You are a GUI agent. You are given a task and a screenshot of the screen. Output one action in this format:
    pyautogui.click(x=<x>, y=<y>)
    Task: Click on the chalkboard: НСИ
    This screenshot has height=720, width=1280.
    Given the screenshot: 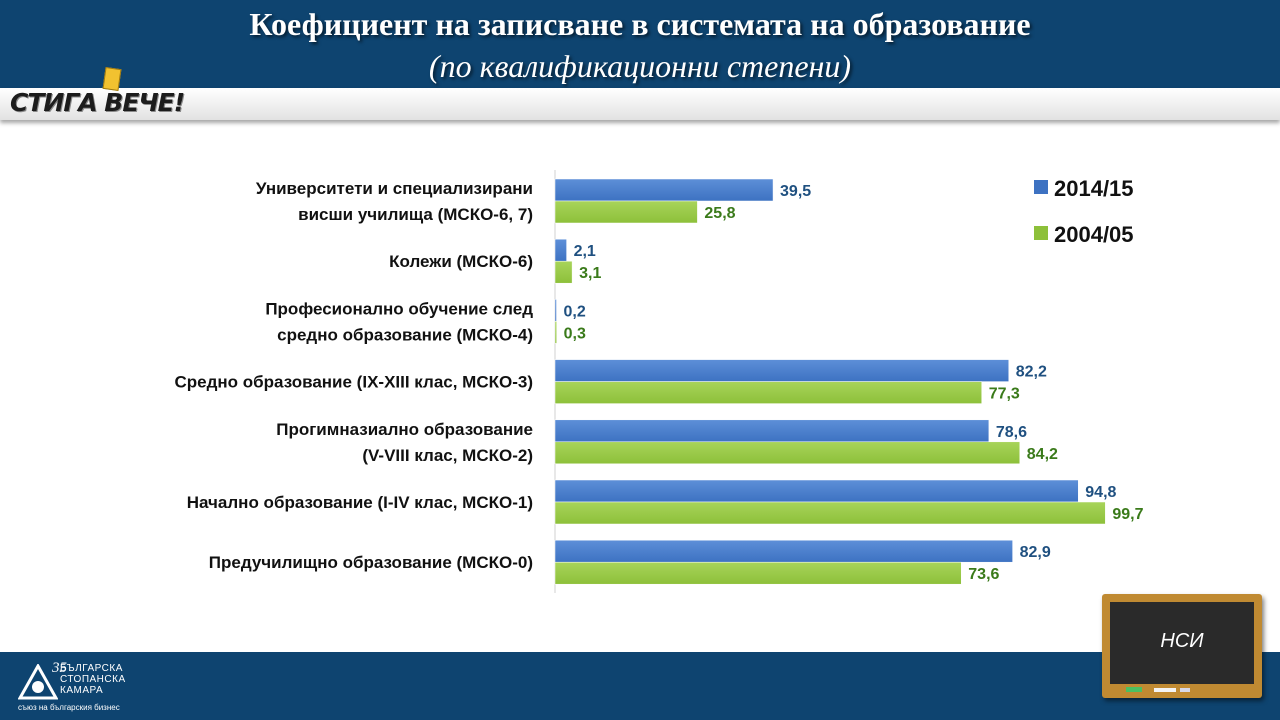 What is the action you would take?
    pyautogui.click(x=1182, y=646)
    